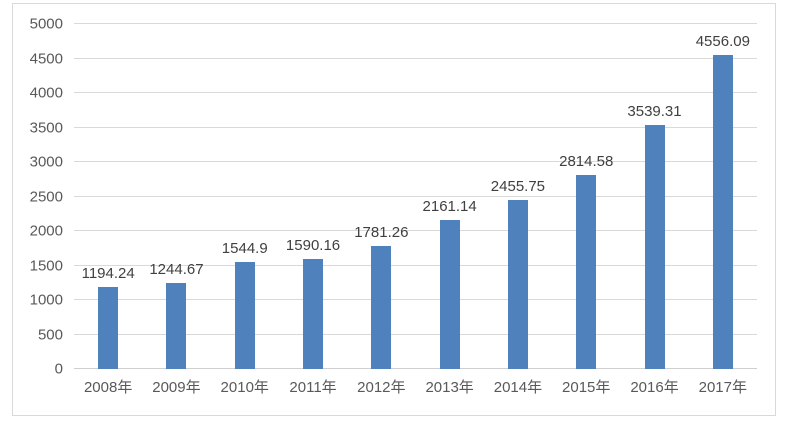 The image size is (787, 421). Describe the element at coordinates (46, 300) in the screenshot. I see `y-tick-label: 1000` at that location.